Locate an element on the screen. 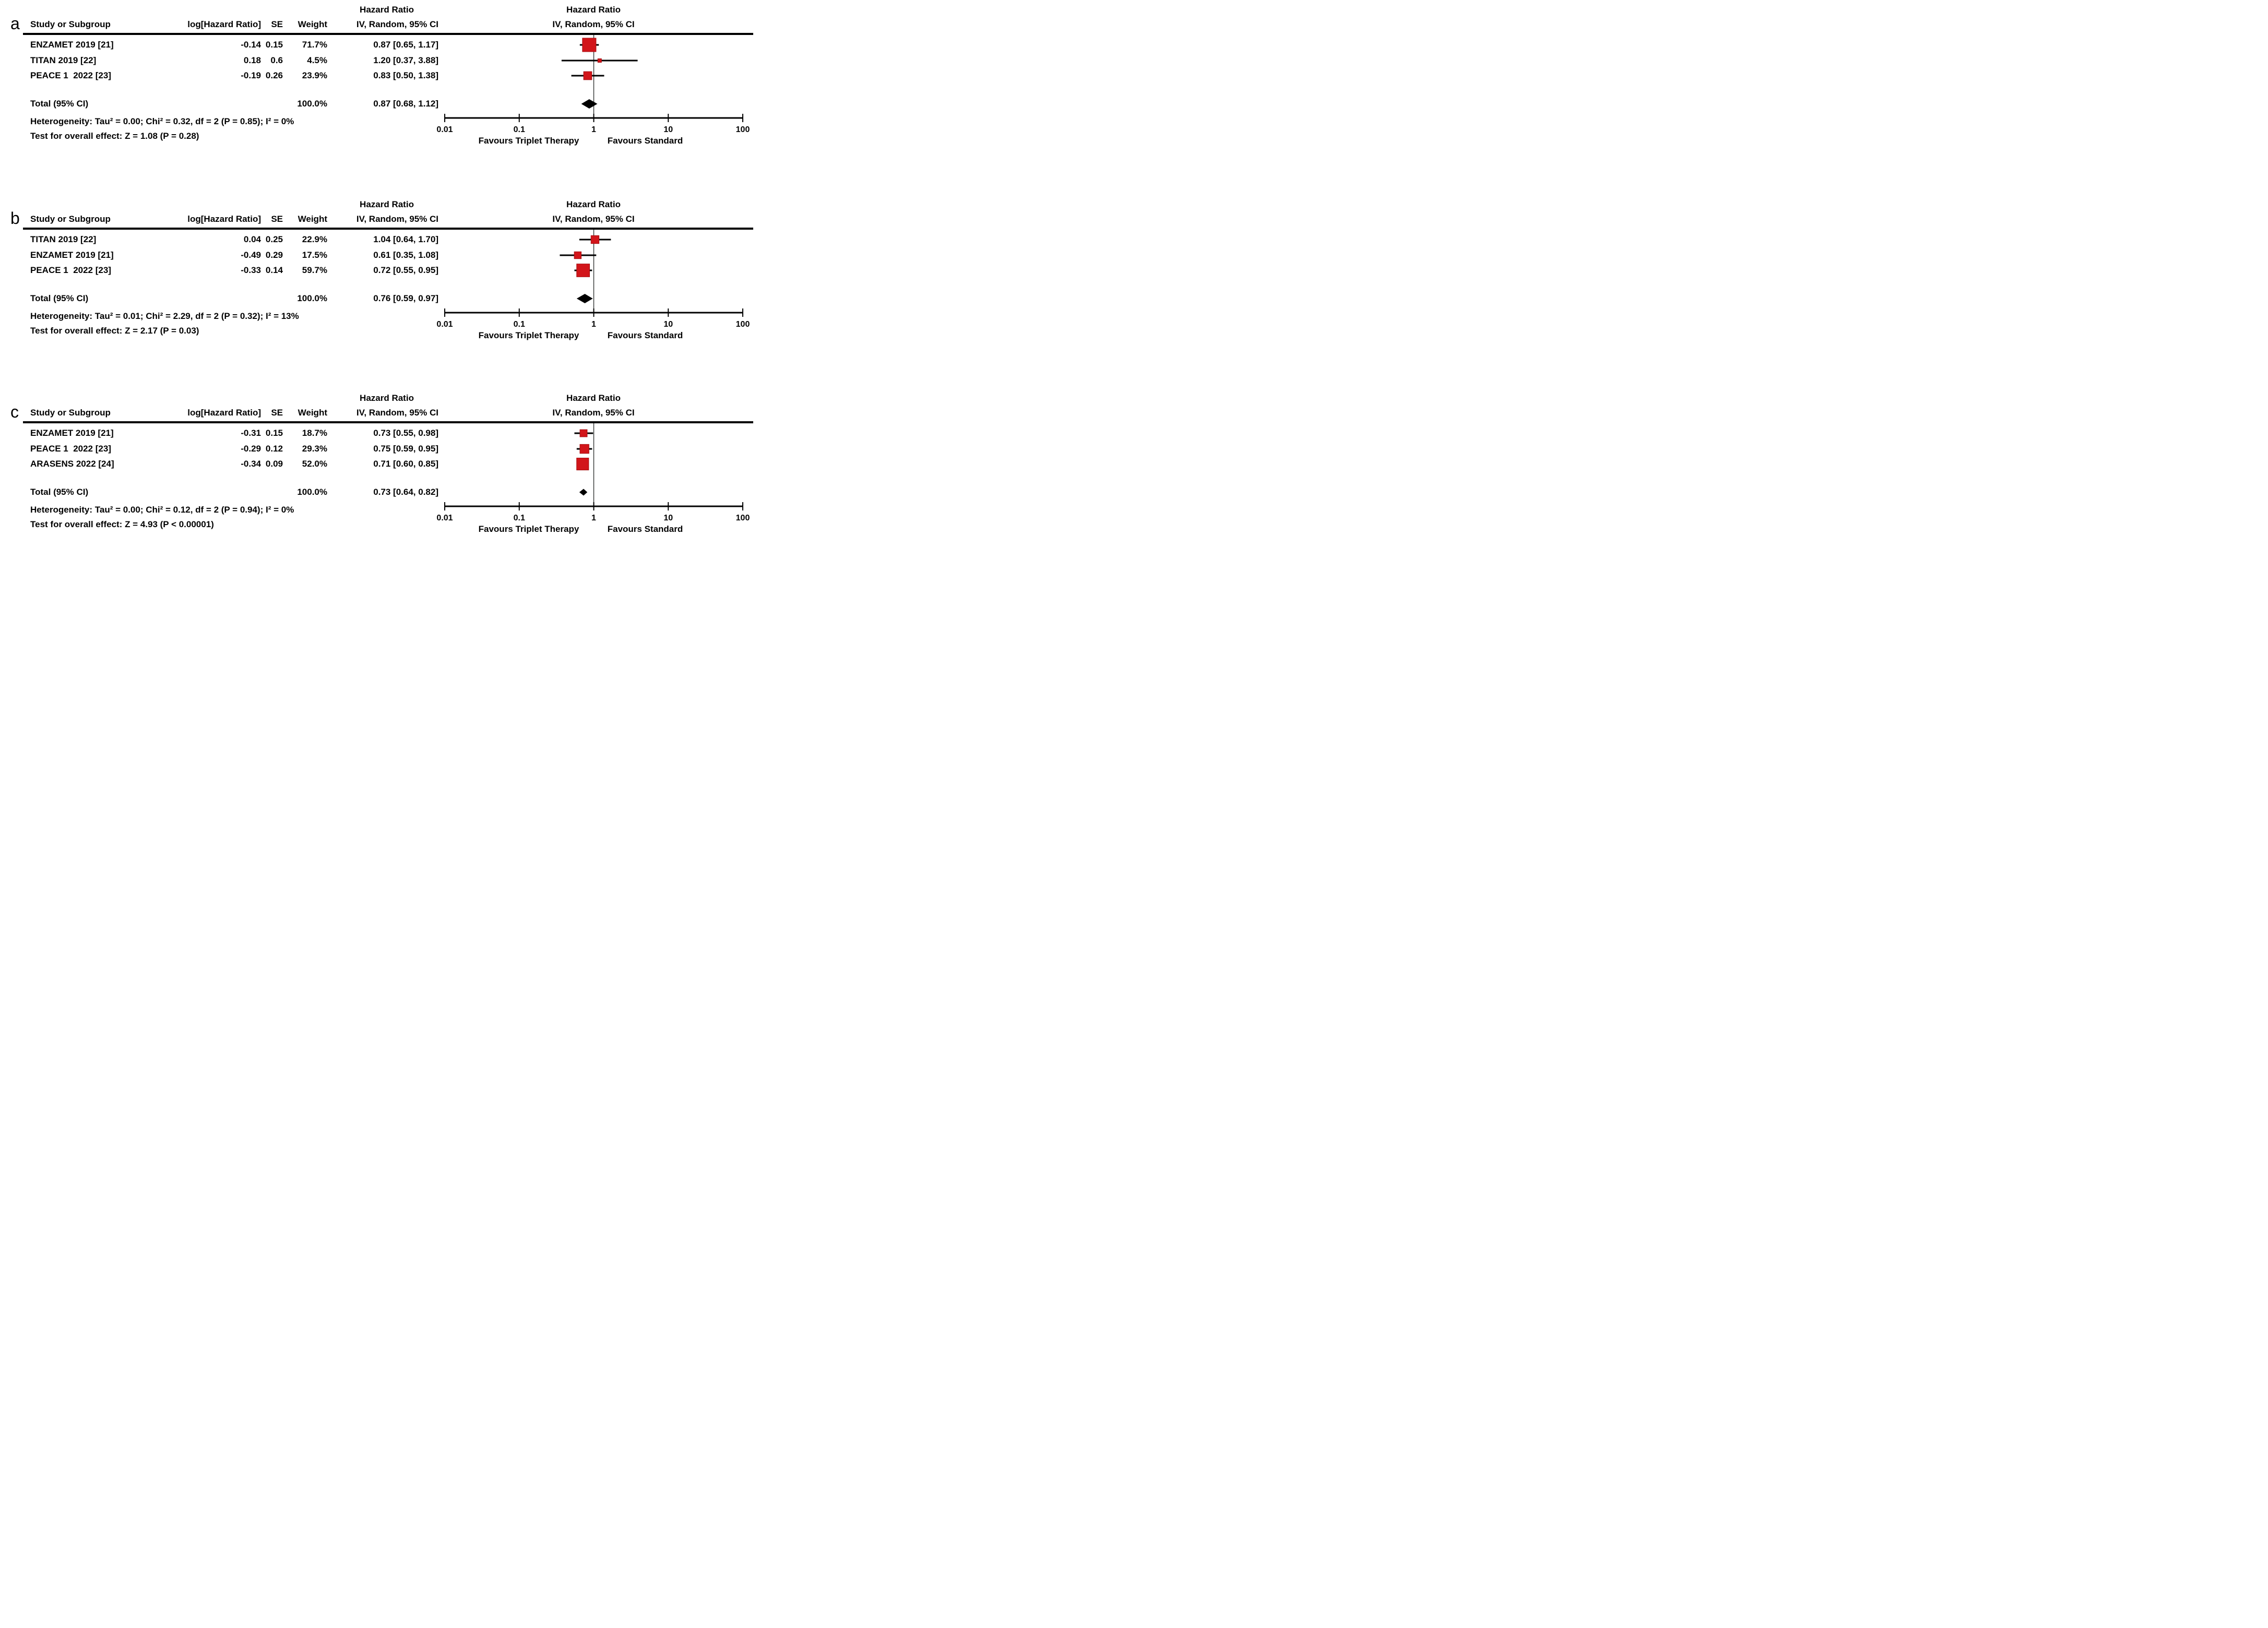 This screenshot has width=2268, height=1628. study-ci-text: 0.61 [0.35, 1.08] is located at coordinates (406, 255).